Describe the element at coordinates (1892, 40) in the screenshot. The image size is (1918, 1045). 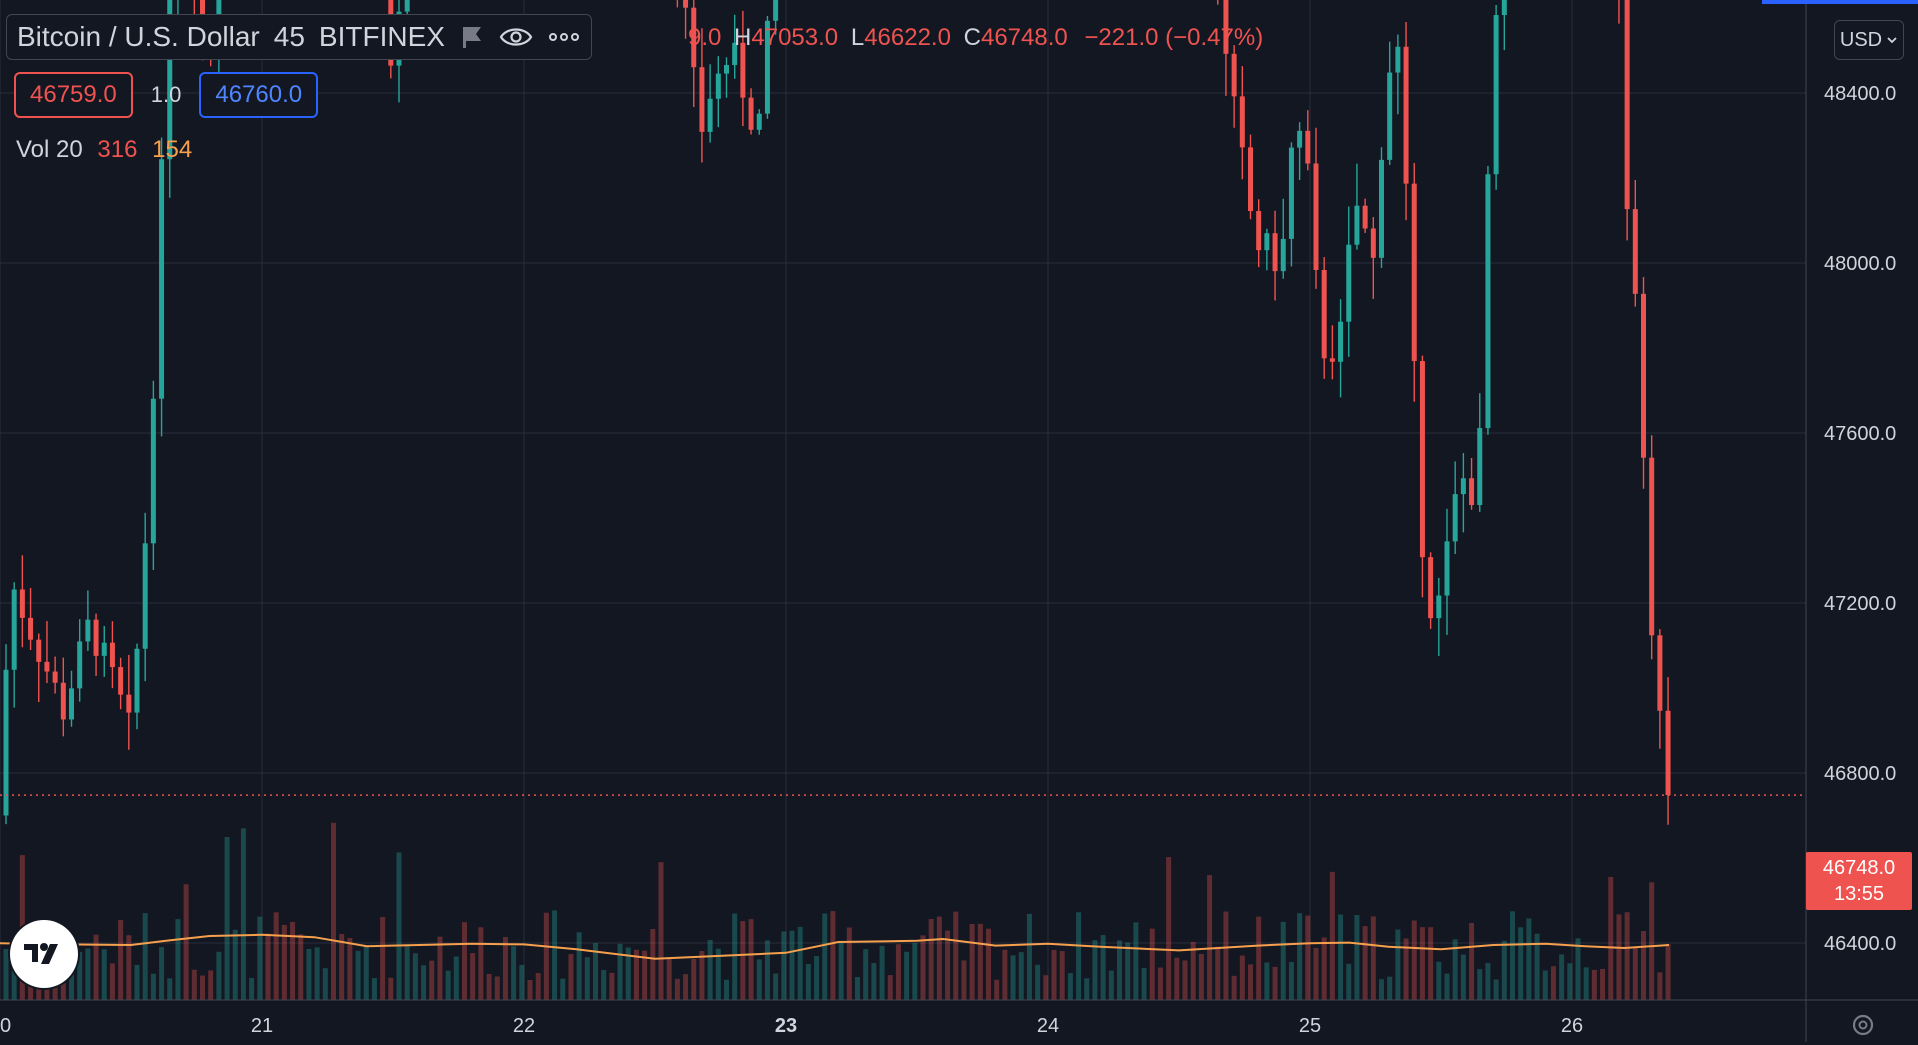
I see `chevron-down-icon` at that location.